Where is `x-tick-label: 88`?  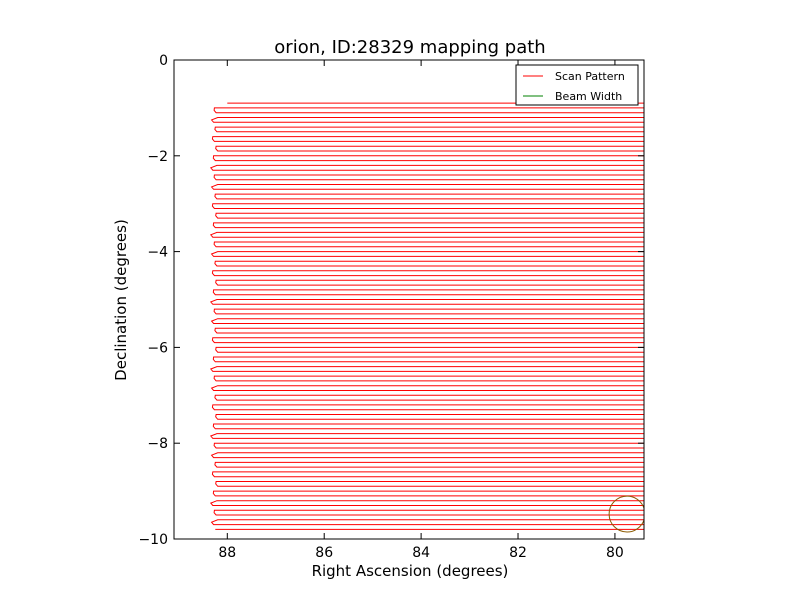 x-tick-label: 88 is located at coordinates (227, 553).